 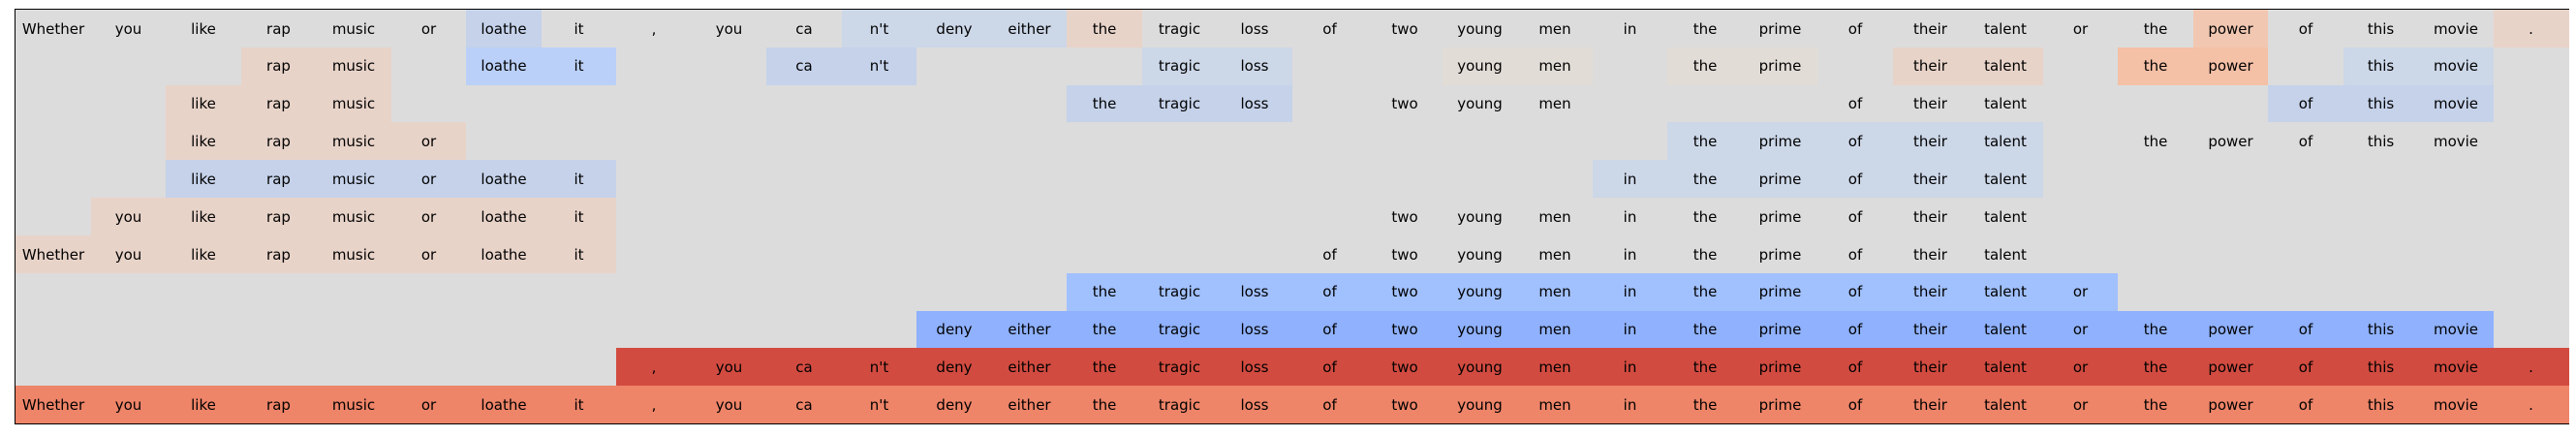 I want to click on heatmap-cell: ca, so click(x=804, y=367).